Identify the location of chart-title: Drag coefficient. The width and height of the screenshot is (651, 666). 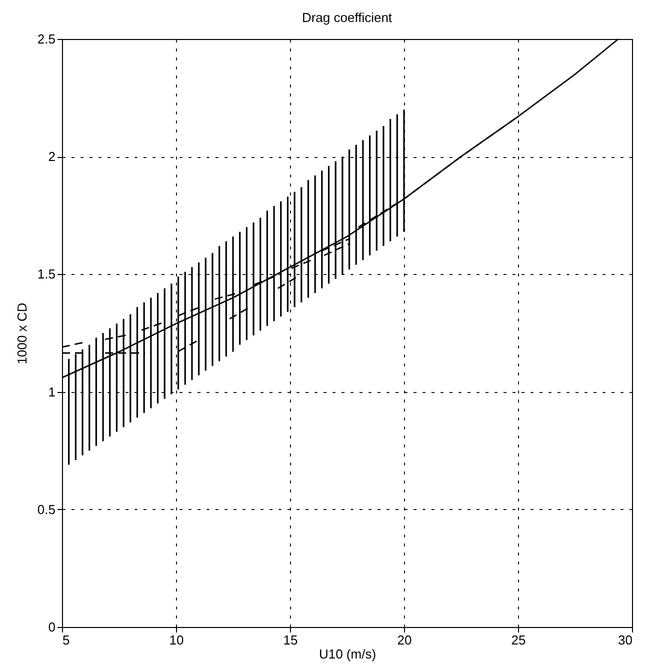
(347, 17).